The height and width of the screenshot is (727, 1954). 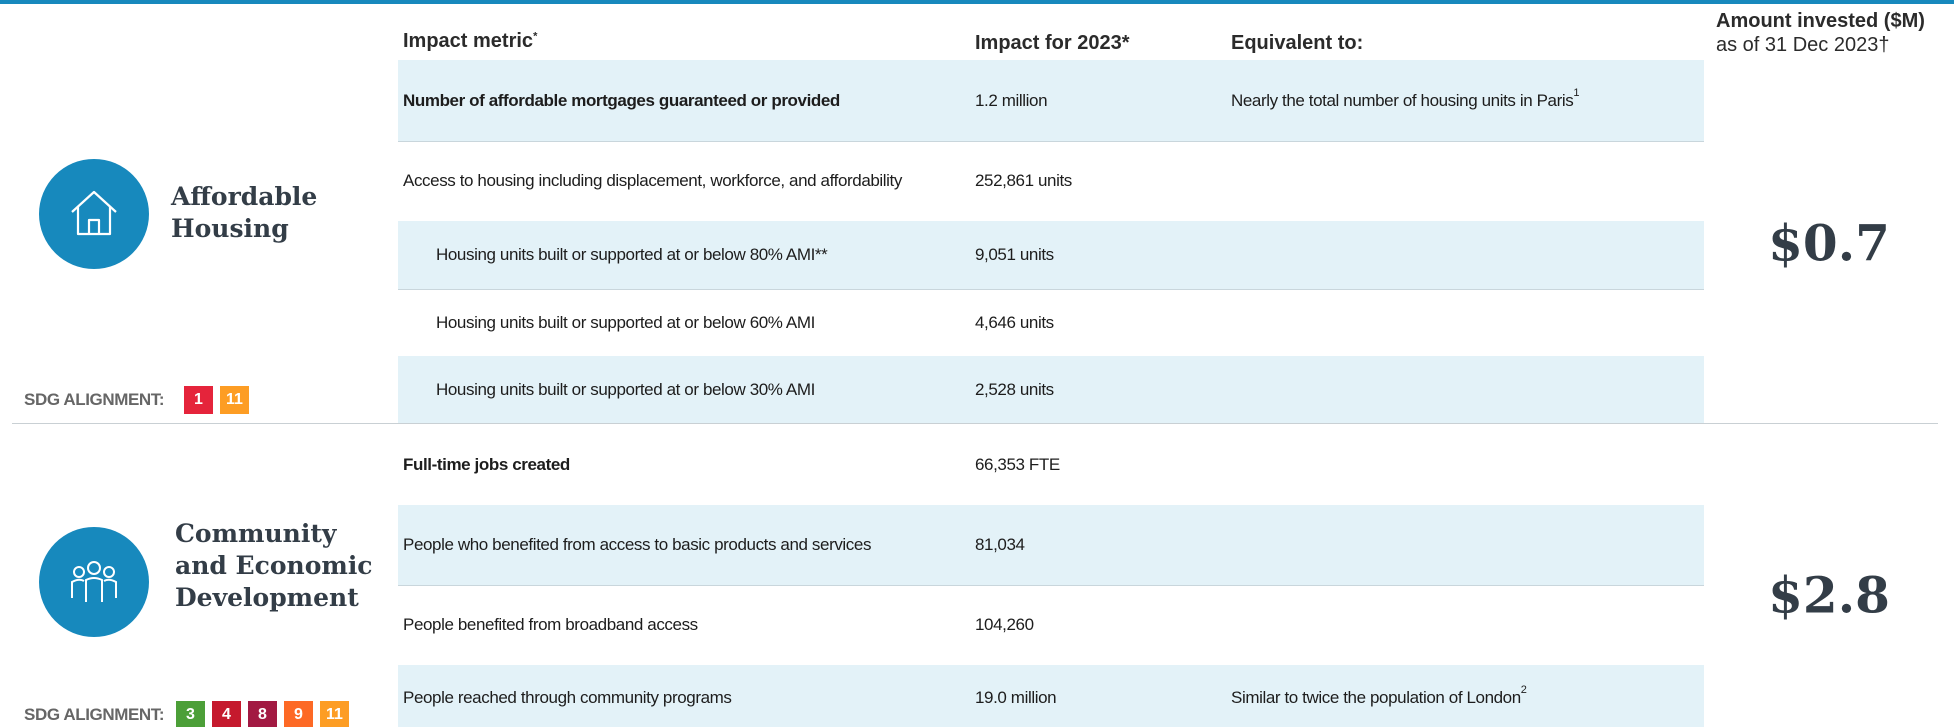 What do you see at coordinates (1016, 697) in the screenshot?
I see `impact-cell: 19.0 million` at bounding box center [1016, 697].